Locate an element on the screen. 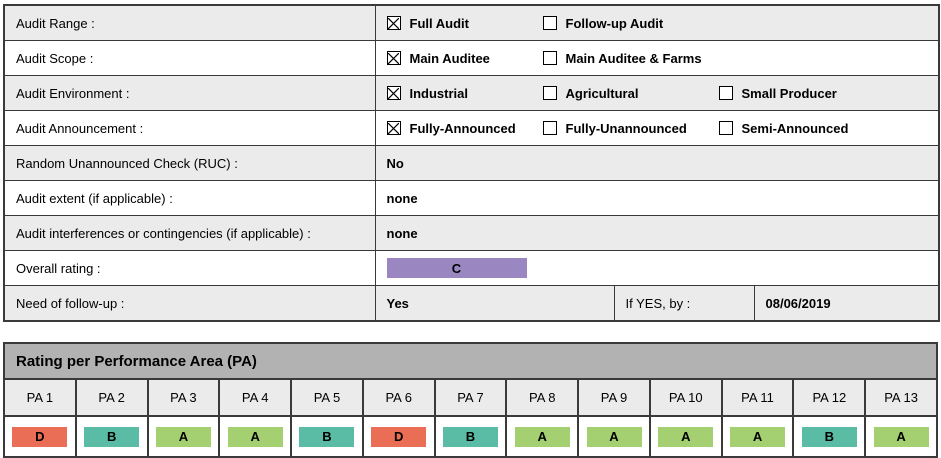  checkbox-label: Agricultural is located at coordinates (602, 93).